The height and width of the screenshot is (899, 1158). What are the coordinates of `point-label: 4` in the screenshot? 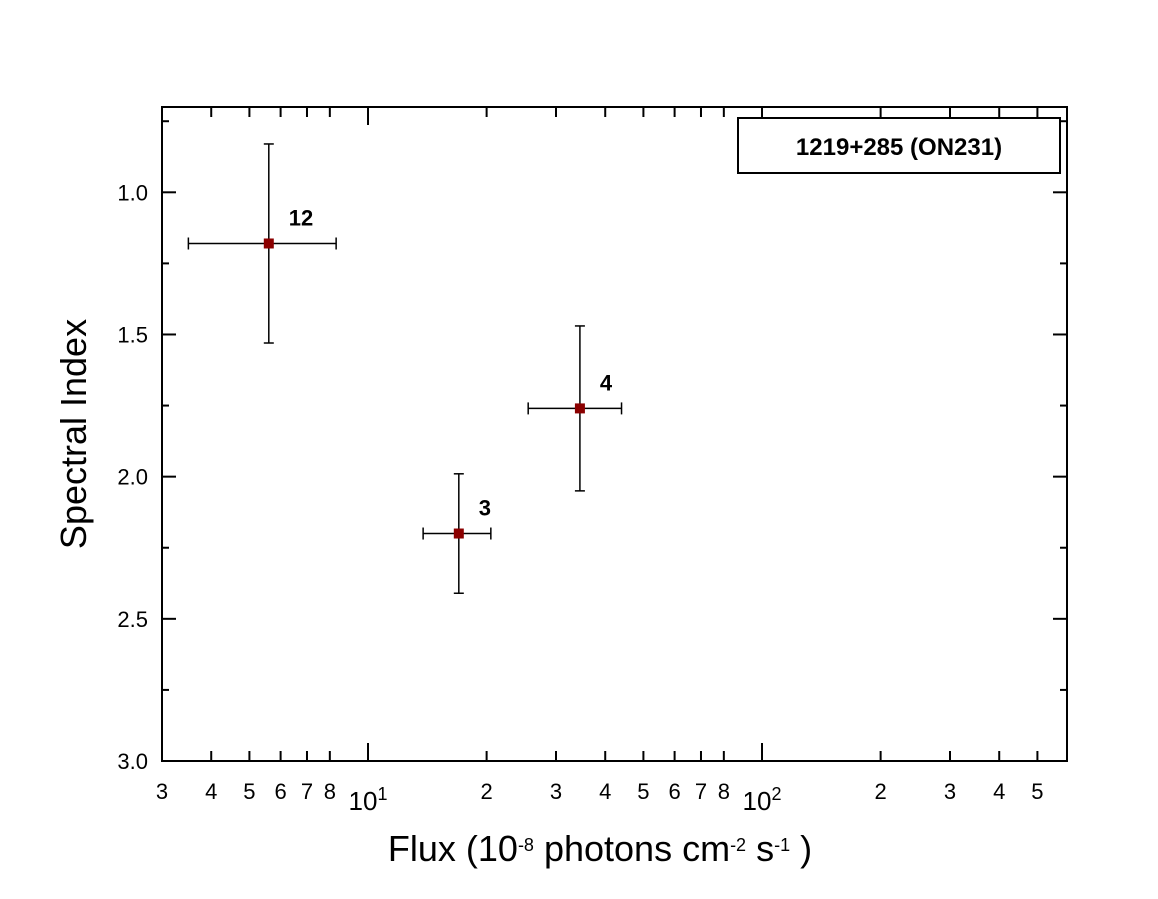 It's located at (606, 382).